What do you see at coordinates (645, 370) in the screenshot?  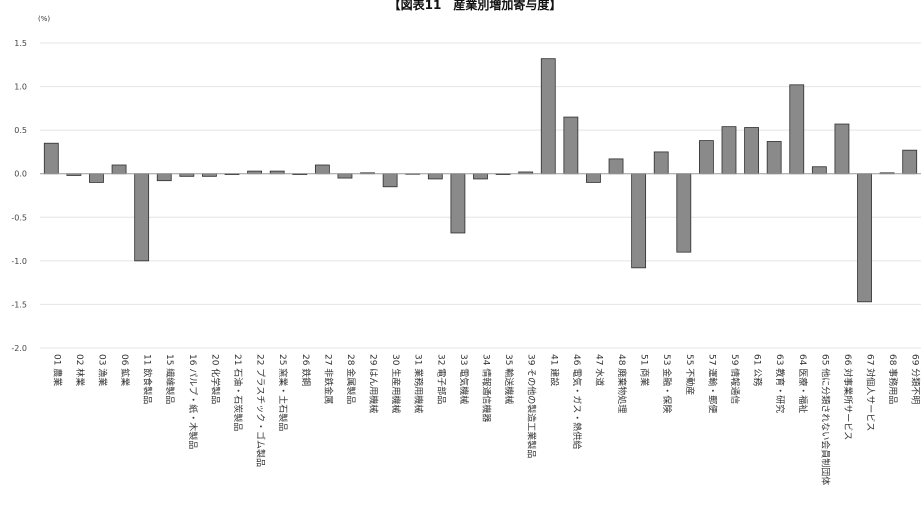 I see `x-tick-label: 51 商業` at bounding box center [645, 370].